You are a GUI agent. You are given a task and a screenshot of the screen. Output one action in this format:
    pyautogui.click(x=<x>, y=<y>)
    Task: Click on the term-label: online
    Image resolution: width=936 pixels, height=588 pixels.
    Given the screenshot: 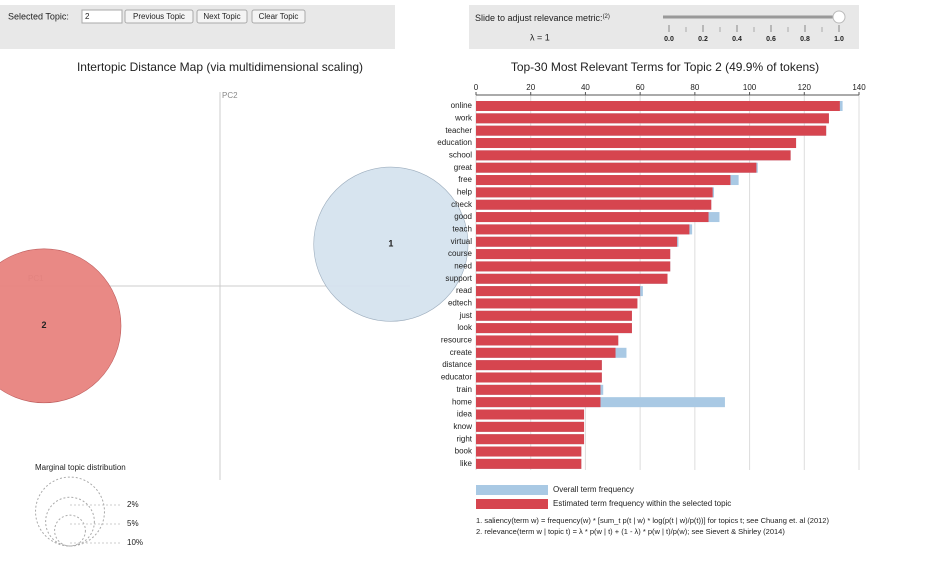 What is the action you would take?
    pyautogui.click(x=462, y=105)
    